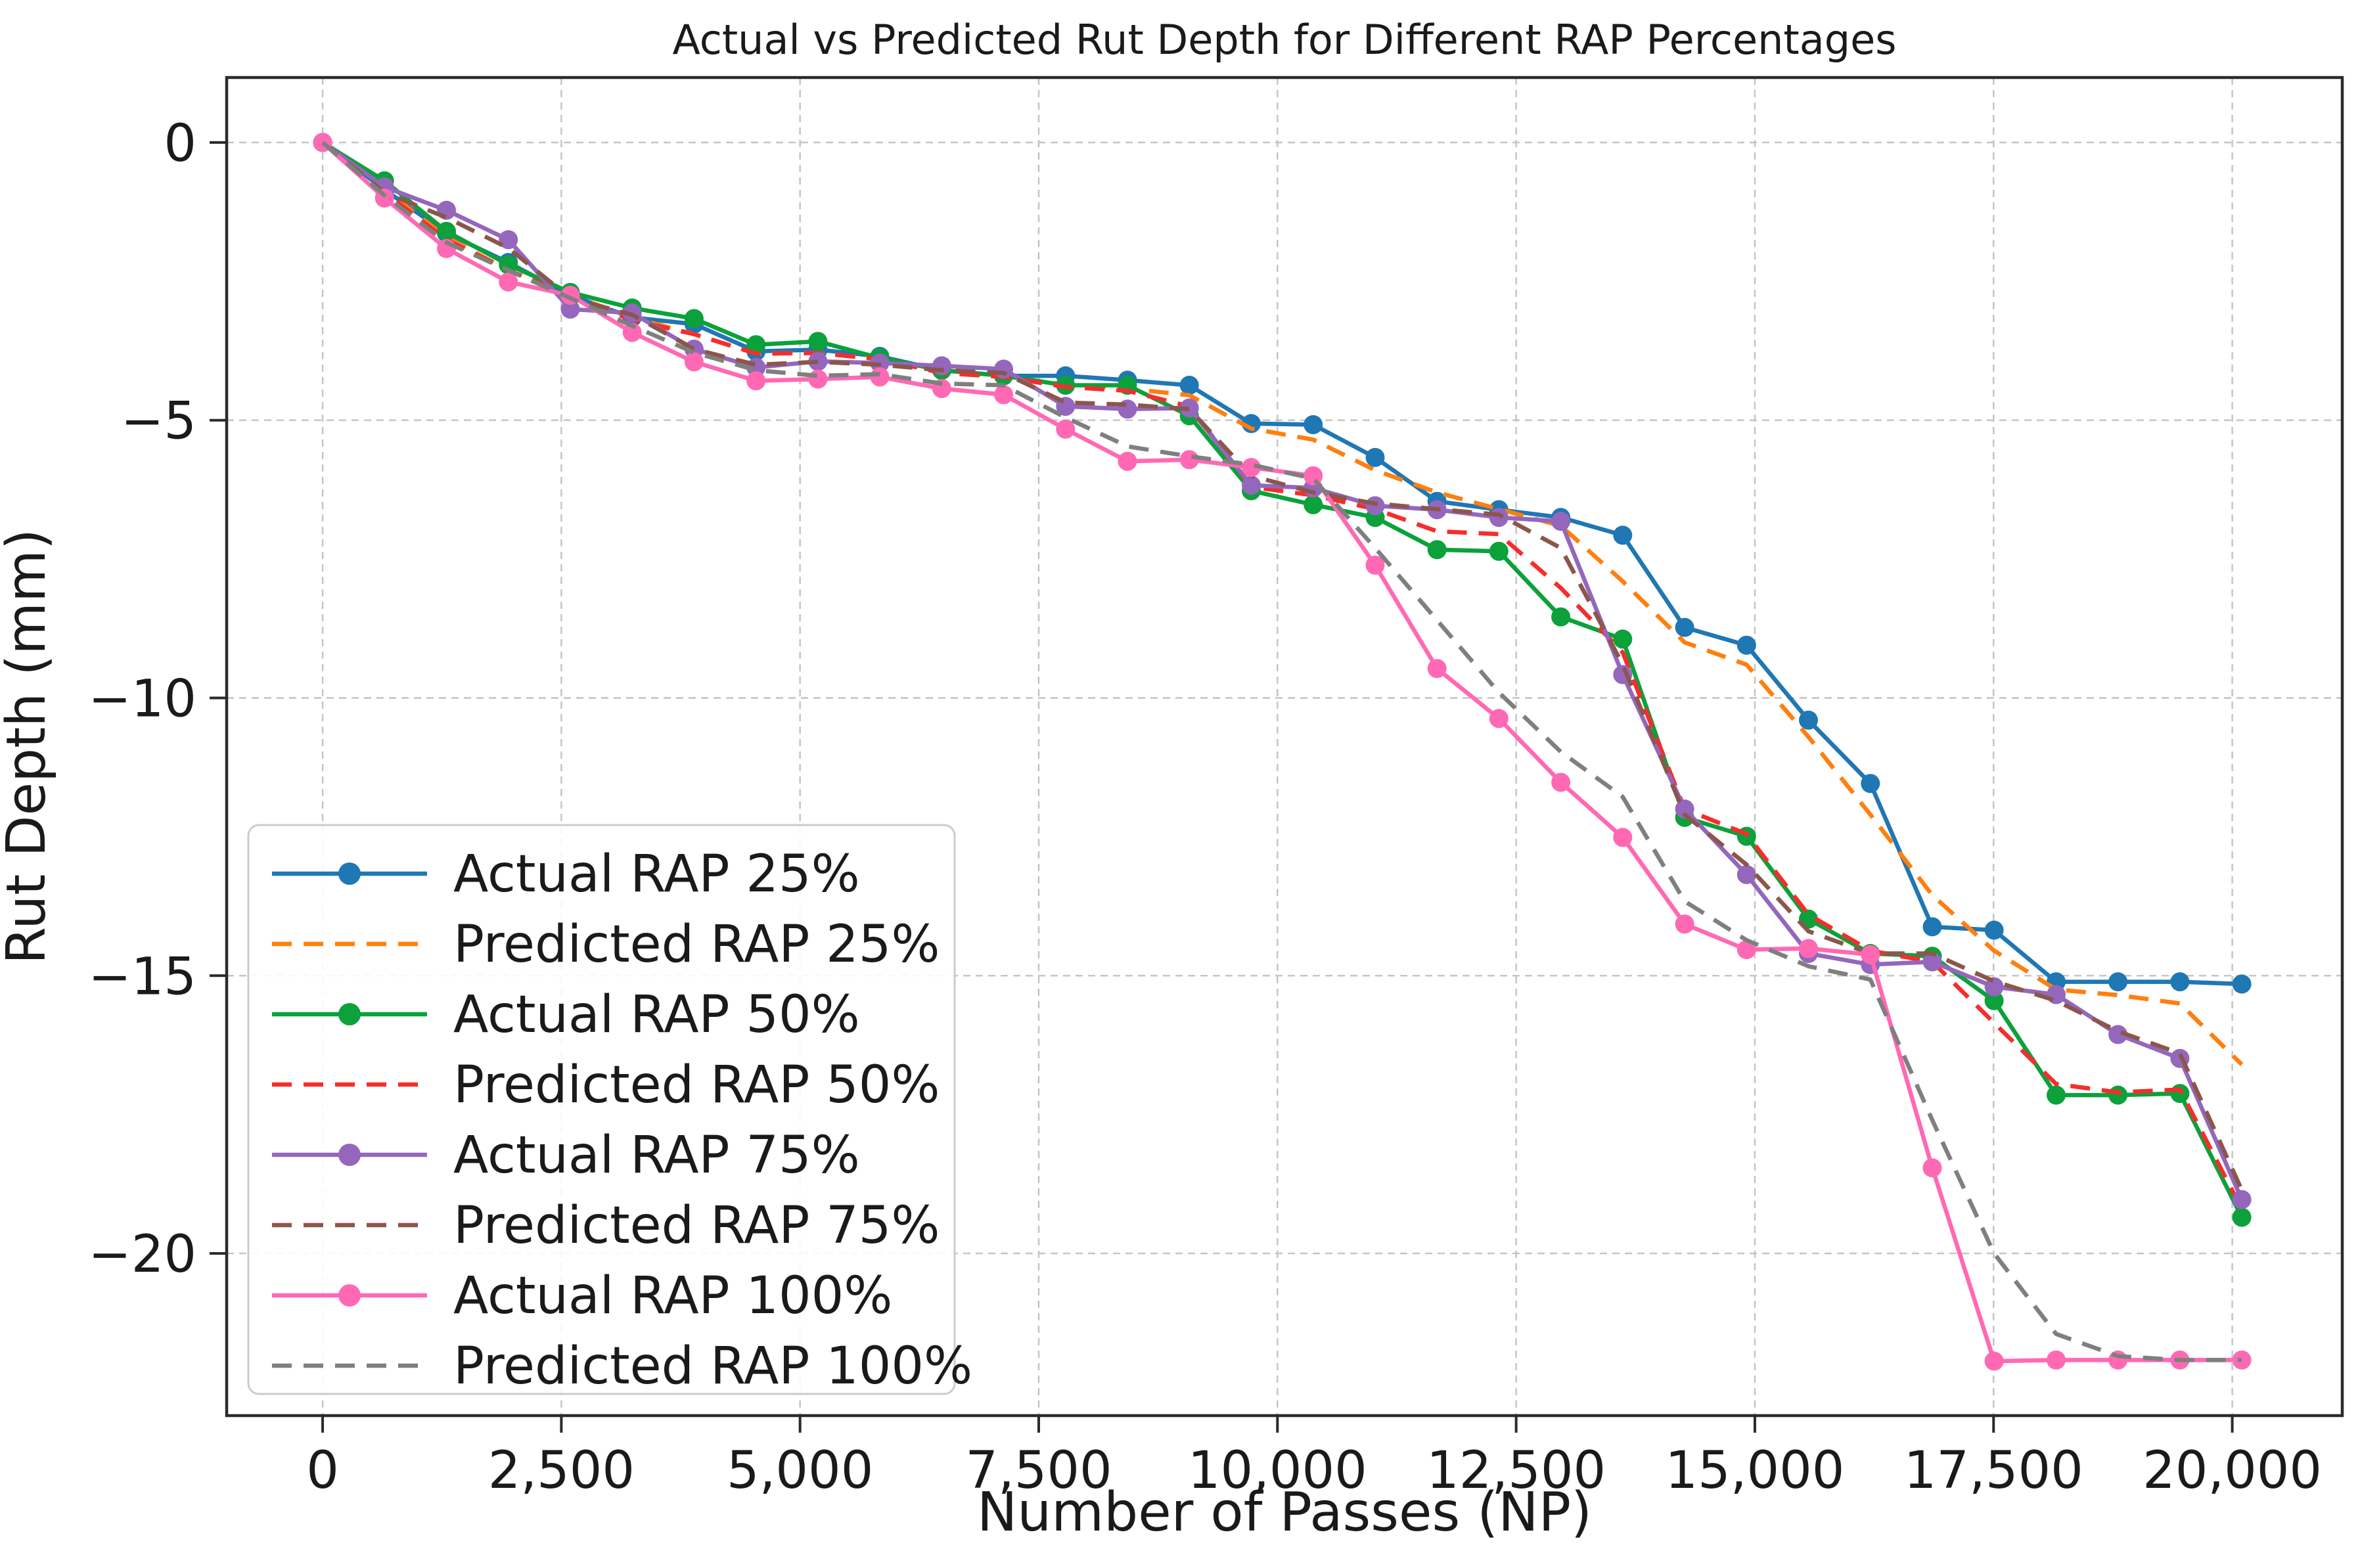 The width and height of the screenshot is (2360, 1568). Describe the element at coordinates (322, 1470) in the screenshot. I see `x-tick-label-0: 0` at that location.